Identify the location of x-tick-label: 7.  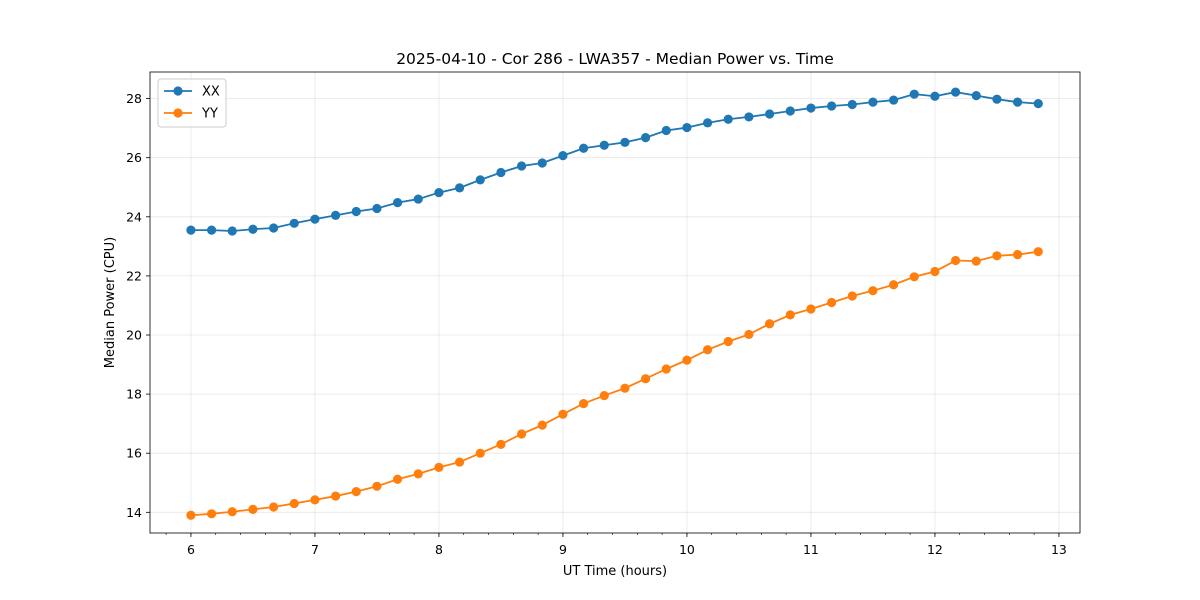
(315, 549).